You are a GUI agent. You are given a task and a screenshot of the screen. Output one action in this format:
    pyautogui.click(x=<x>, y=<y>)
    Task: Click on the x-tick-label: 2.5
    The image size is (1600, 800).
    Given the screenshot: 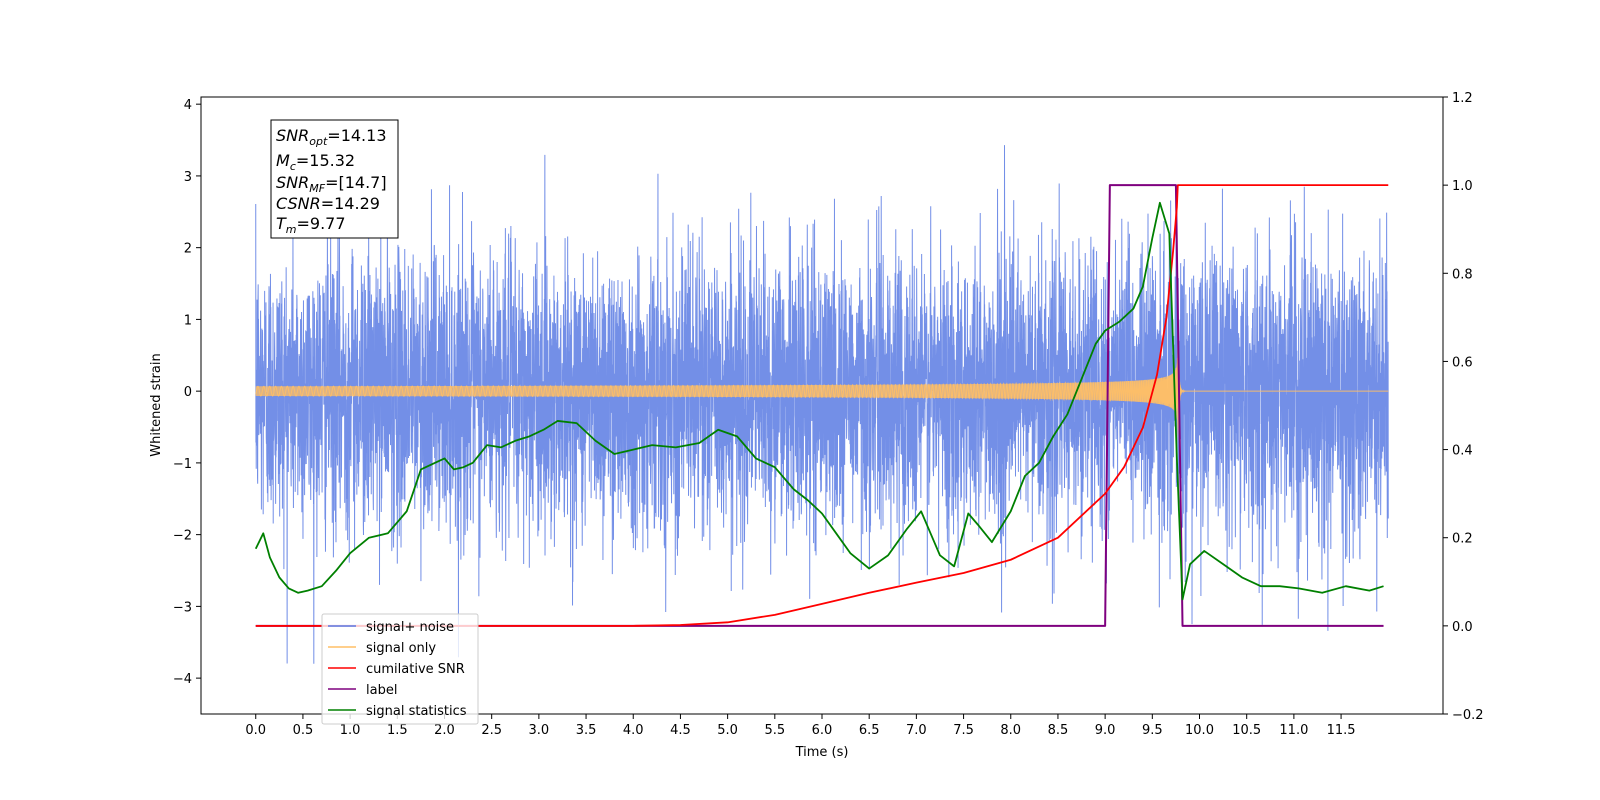 What is the action you would take?
    pyautogui.click(x=491, y=730)
    